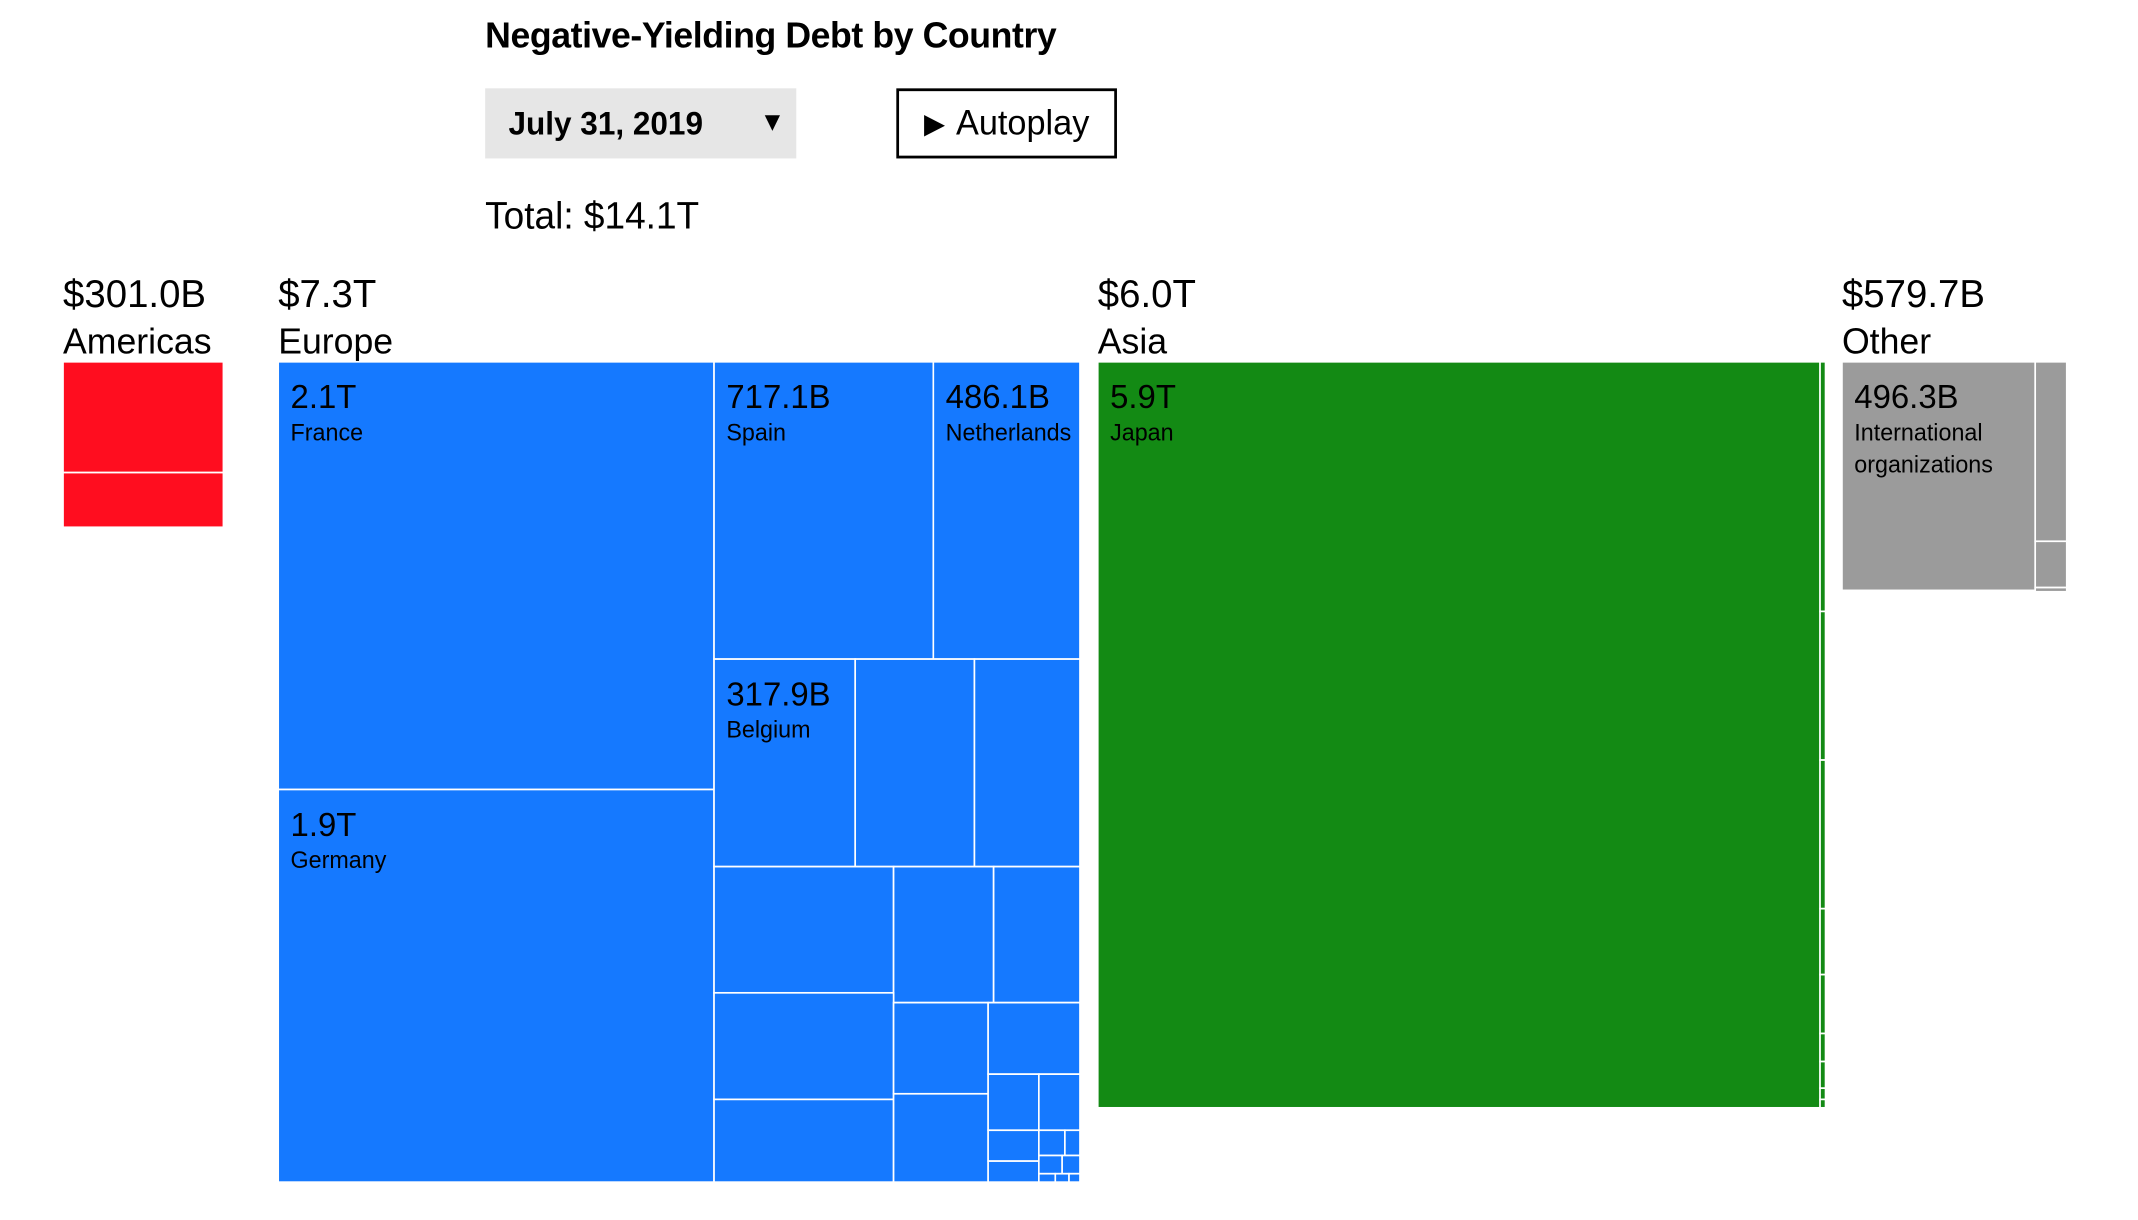 This screenshot has height=1220, width=2138. What do you see at coordinates (1913, 294) in the screenshot?
I see `region-total-other: $579.7B` at bounding box center [1913, 294].